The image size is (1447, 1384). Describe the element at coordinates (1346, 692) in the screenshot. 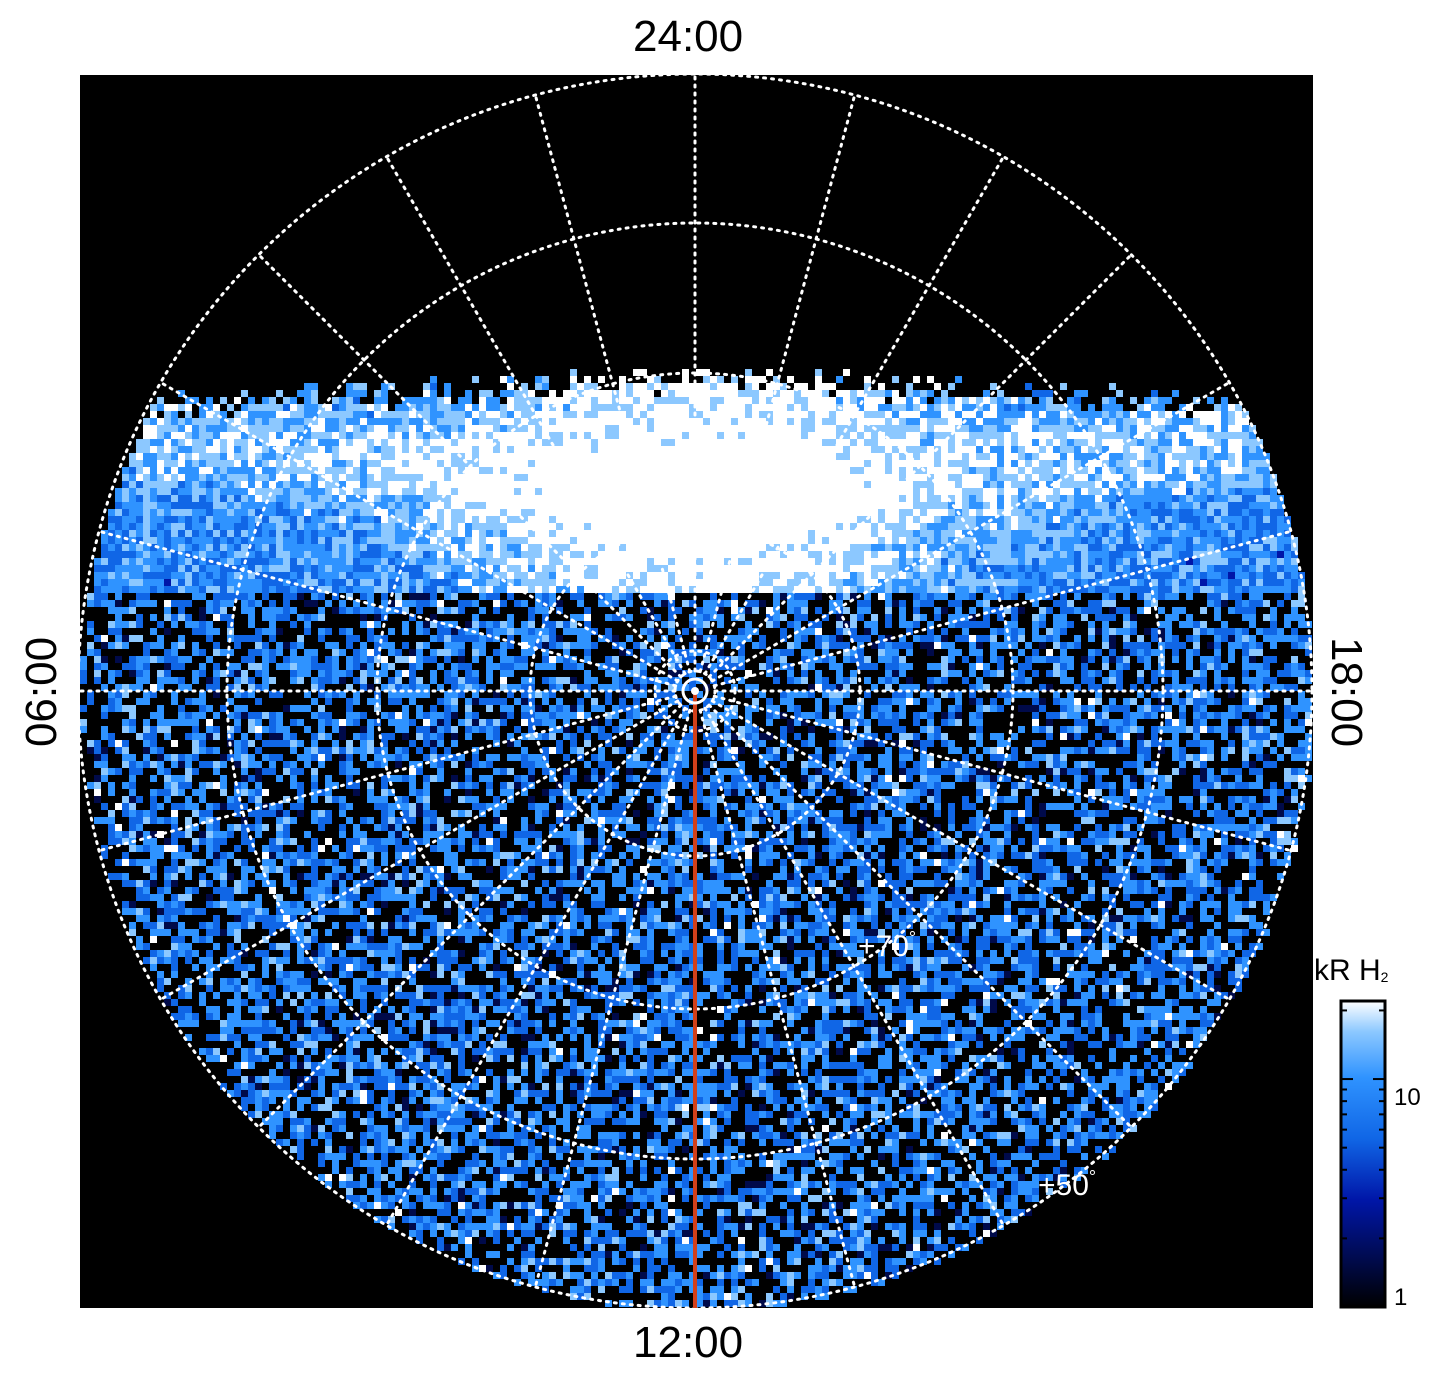

I see `local-time-label-dusk: 18:00` at that location.